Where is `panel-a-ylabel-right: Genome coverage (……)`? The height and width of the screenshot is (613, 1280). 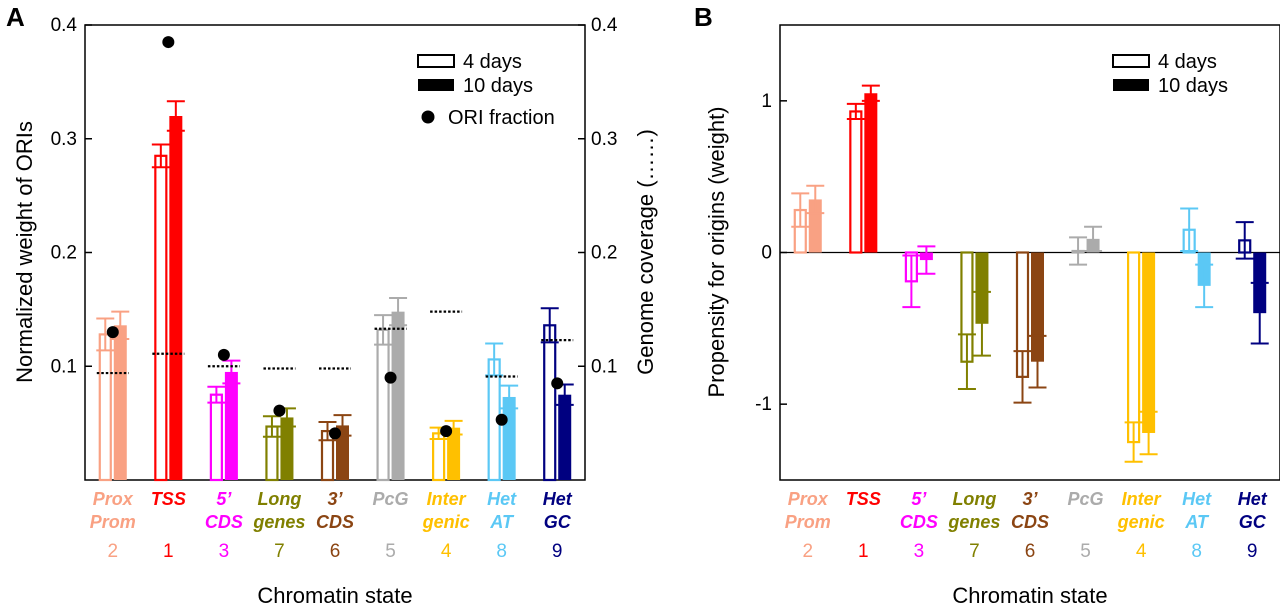
panel-a-ylabel-right: Genome coverage (……) is located at coordinates (645, 252).